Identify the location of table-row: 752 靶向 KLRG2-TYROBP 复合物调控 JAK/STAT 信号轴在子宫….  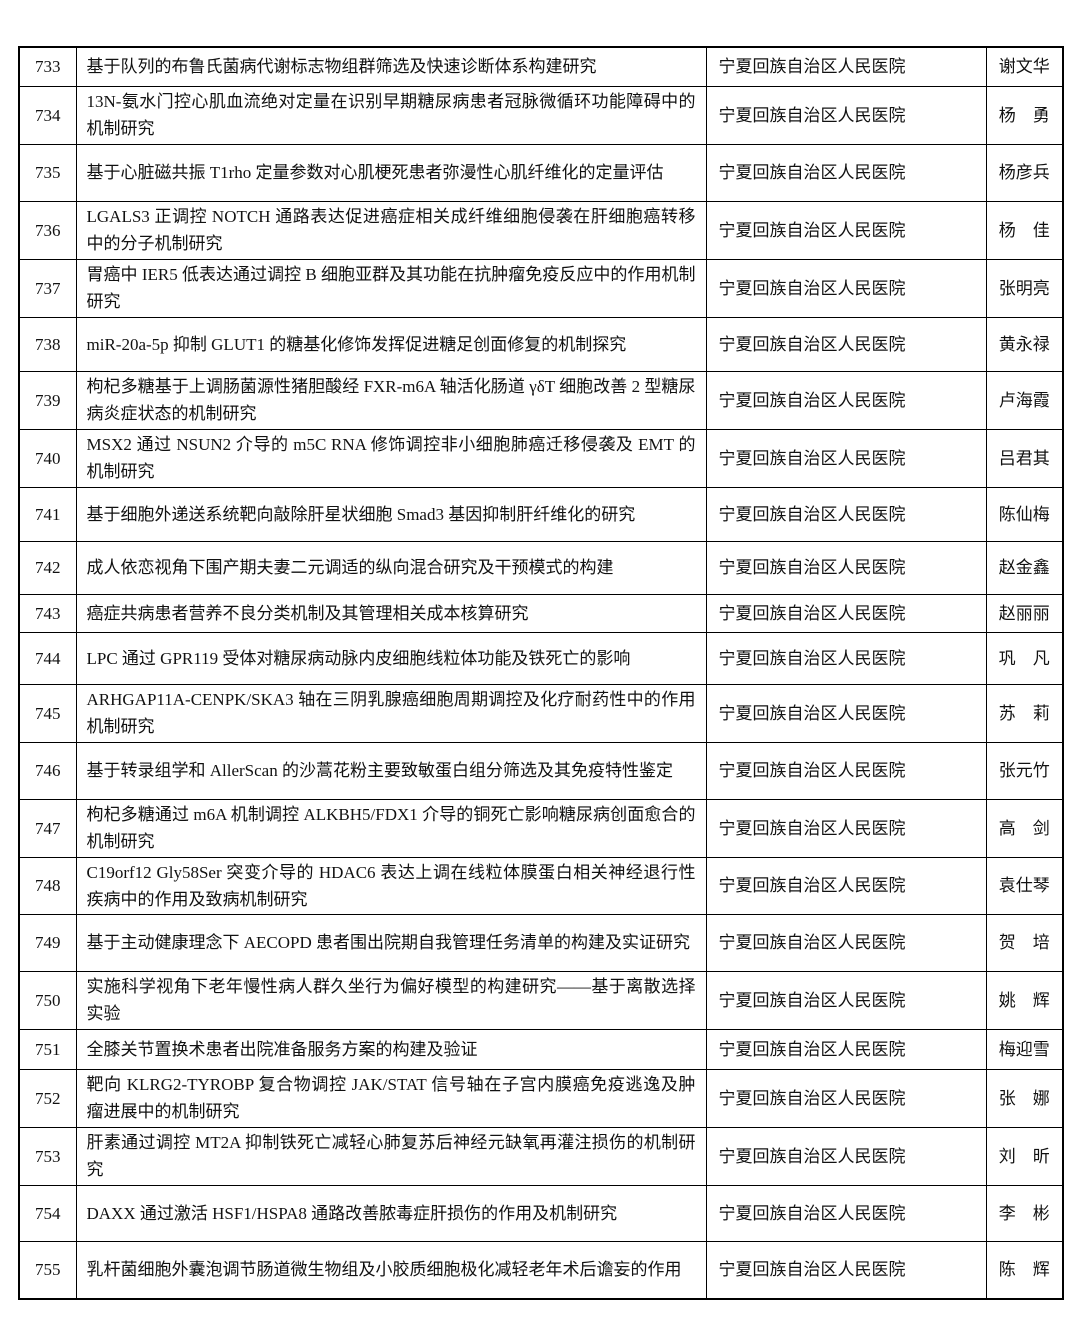
(541, 1098).